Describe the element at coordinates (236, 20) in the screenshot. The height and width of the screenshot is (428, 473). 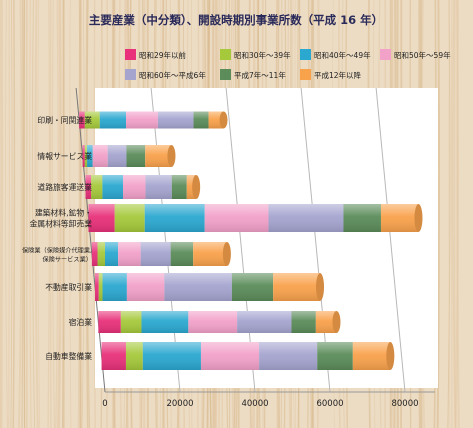
I see `chart-title: 主要産業（中分類）、開設時期別事業所数（平成 16 年）` at that location.